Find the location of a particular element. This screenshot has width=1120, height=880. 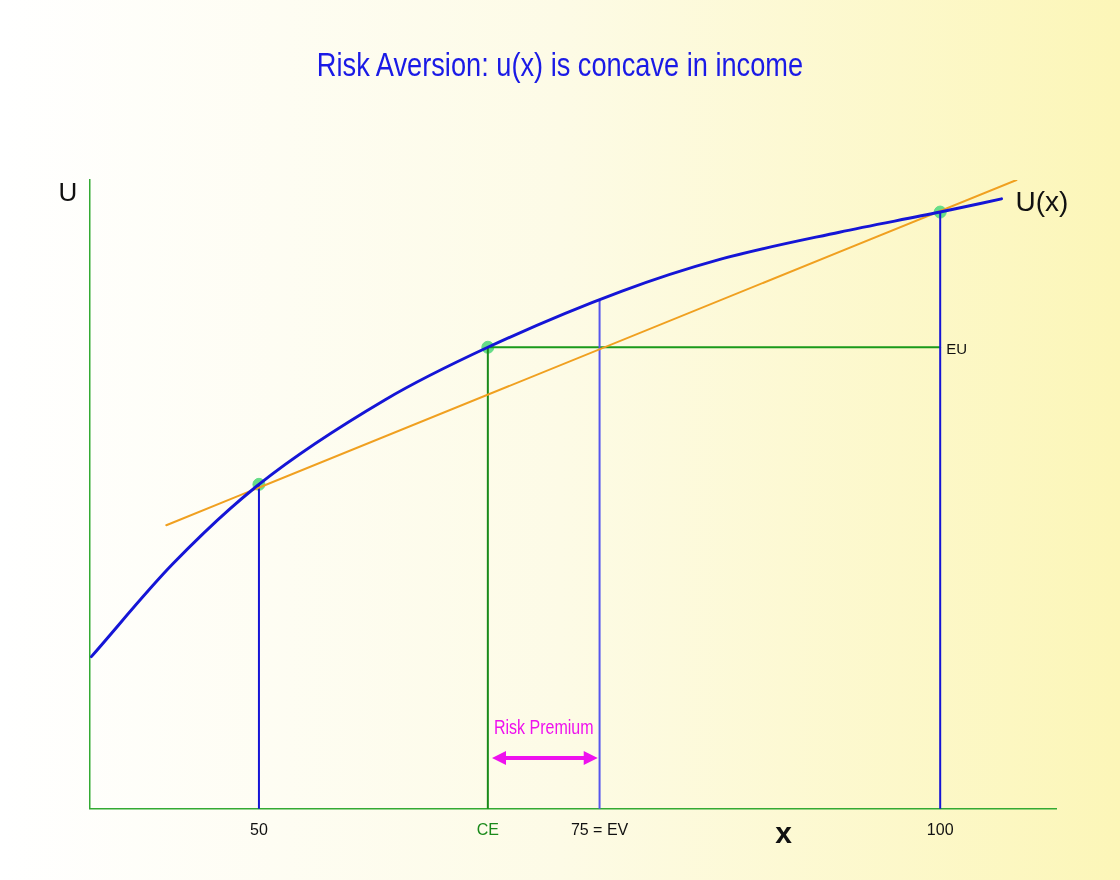

annotation: Risk Premium is located at coordinates (543, 727).